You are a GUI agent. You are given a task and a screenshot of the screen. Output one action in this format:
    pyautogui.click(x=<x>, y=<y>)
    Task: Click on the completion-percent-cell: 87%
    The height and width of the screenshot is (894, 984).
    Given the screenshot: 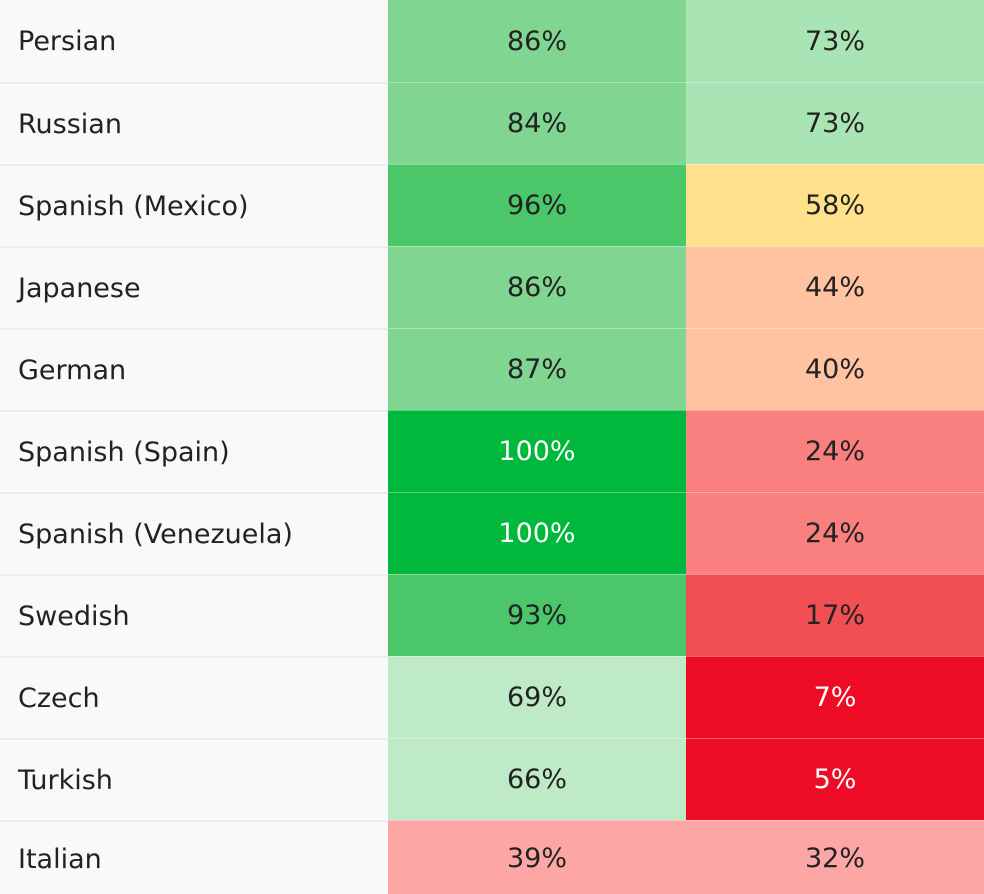 What is the action you would take?
    pyautogui.click(x=537, y=369)
    